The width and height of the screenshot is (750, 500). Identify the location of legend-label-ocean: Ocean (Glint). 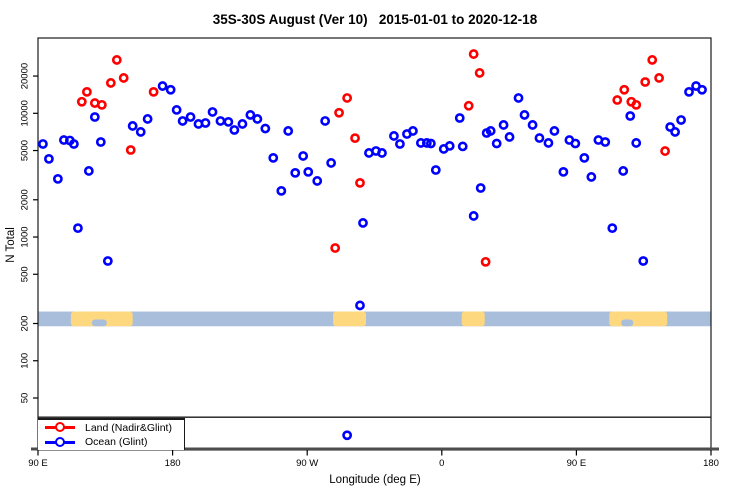
(116, 442).